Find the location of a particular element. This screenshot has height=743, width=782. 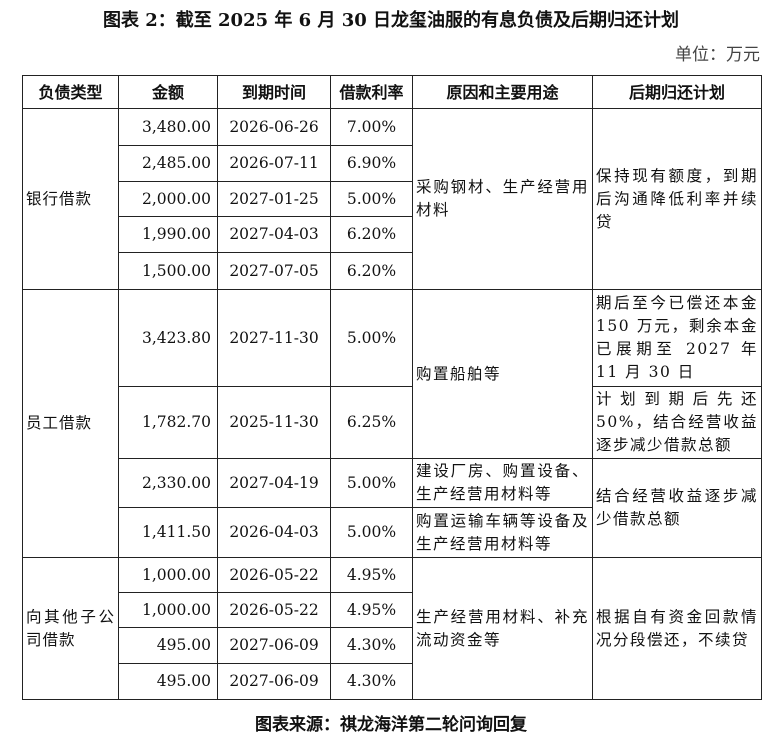

plan-cell: 结合经营收益逐步减少借款总额 is located at coordinates (677, 508).